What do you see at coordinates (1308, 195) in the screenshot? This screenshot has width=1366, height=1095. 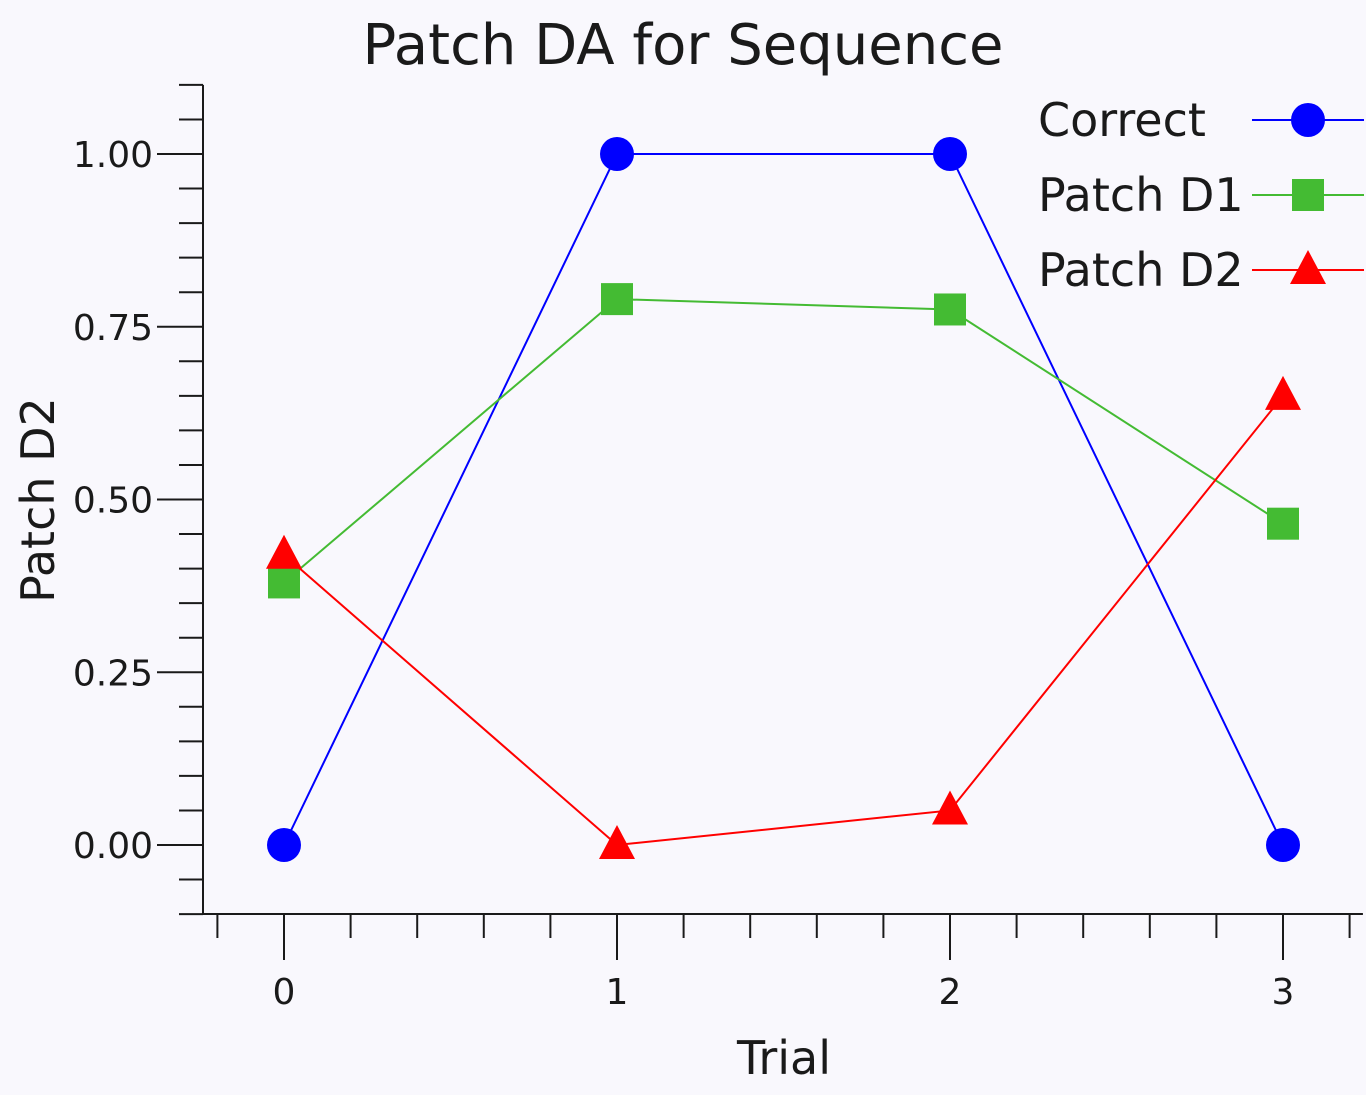 I see `legend-marker-patch-d1` at bounding box center [1308, 195].